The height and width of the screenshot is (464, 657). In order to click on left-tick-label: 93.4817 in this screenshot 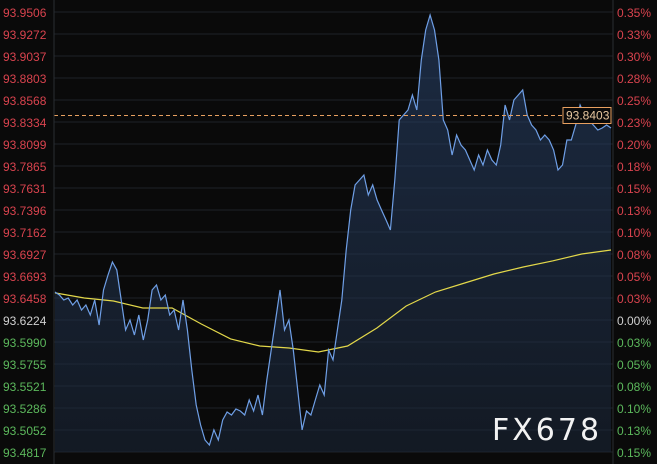, I will do `click(25, 453)`.